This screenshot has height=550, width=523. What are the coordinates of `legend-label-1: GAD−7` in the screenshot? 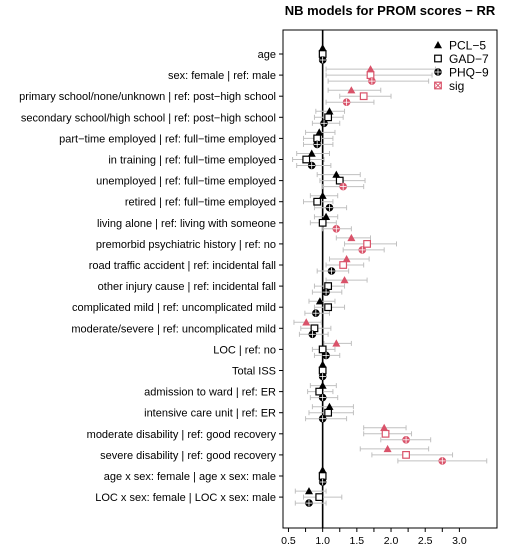 It's located at (469, 59).